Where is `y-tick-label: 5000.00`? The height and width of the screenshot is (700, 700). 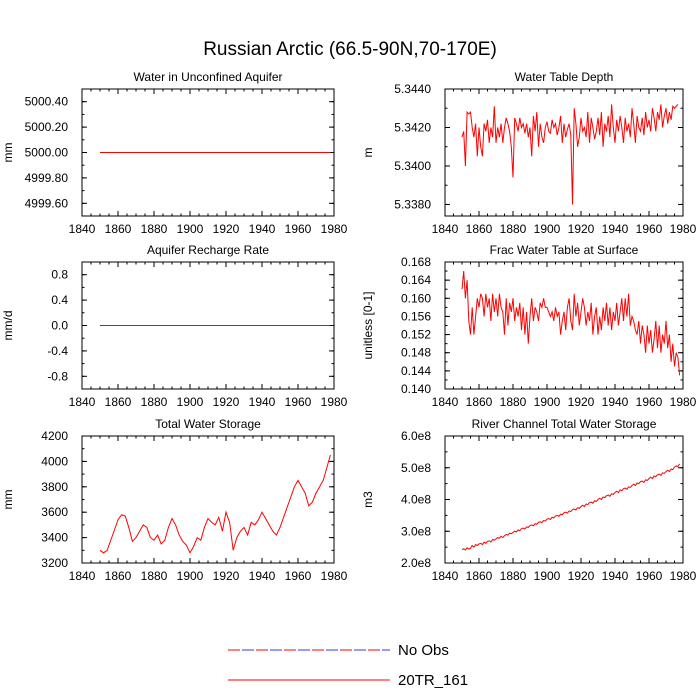
y-tick-label: 5000.00 is located at coordinates (47, 153).